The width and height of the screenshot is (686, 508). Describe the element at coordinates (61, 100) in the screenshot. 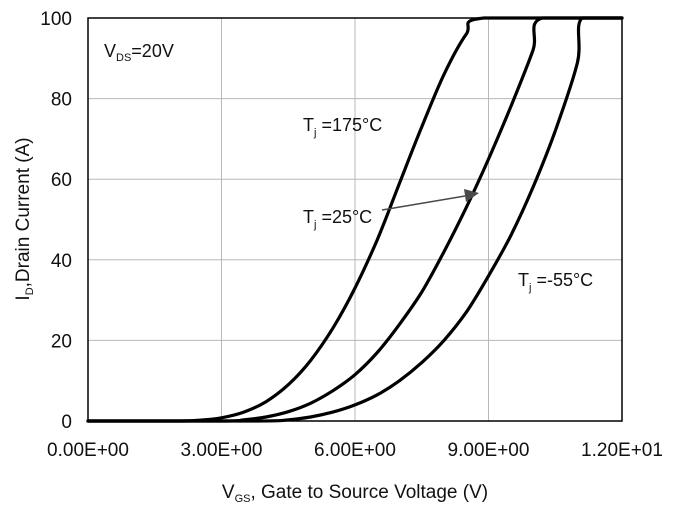

I see `y-tick-label: 80` at that location.